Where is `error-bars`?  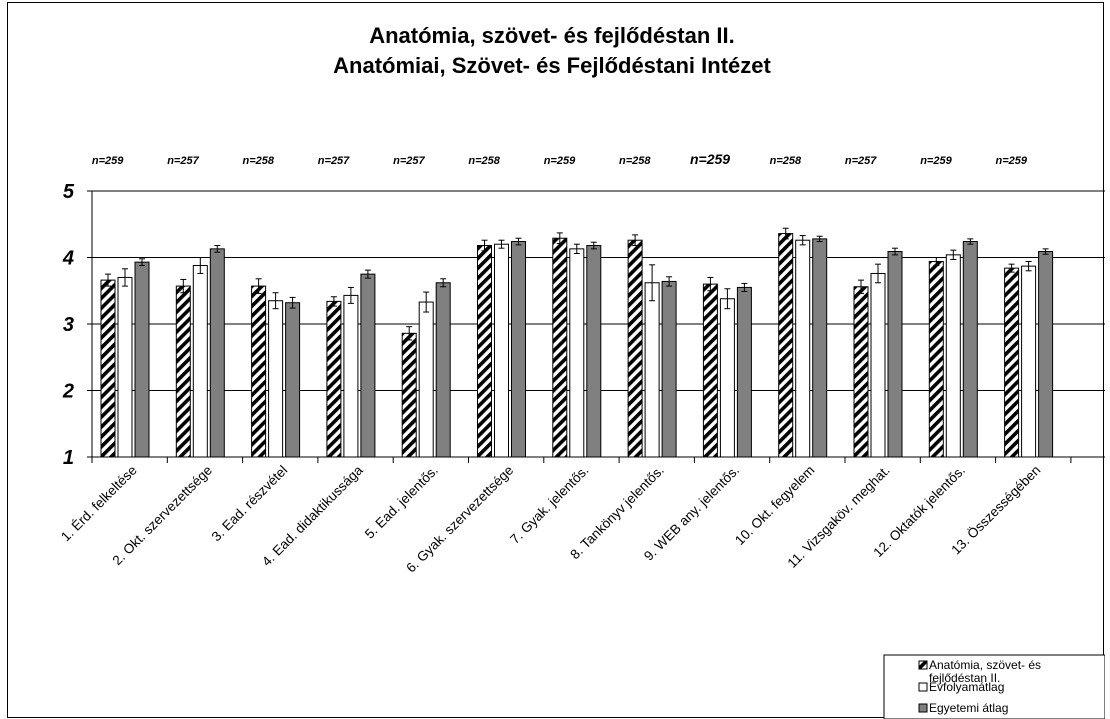 error-bars is located at coordinates (577, 284).